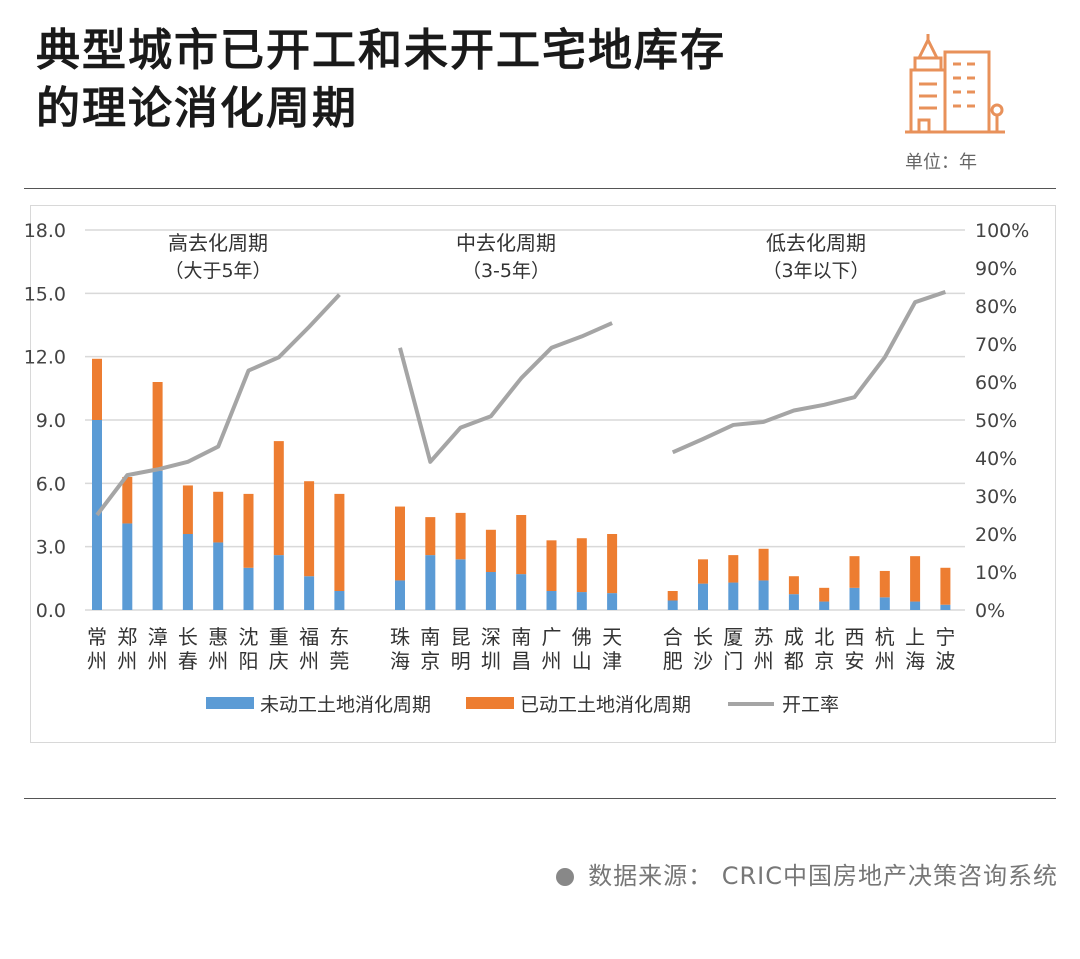  I want to click on category-label: 南京, so click(430, 649).